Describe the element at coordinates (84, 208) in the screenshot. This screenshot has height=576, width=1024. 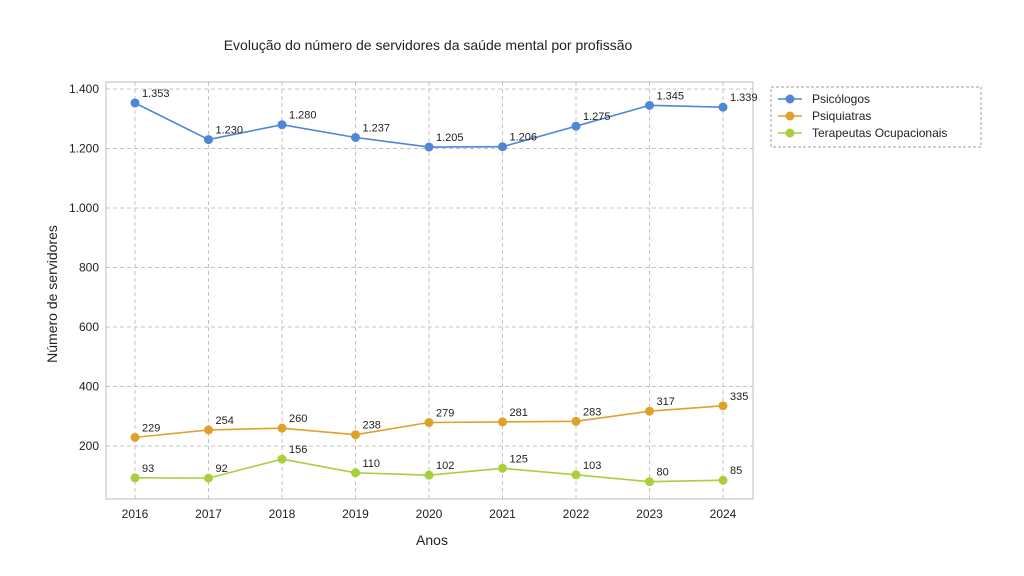
I see `y-tick-label: 1.000` at that location.